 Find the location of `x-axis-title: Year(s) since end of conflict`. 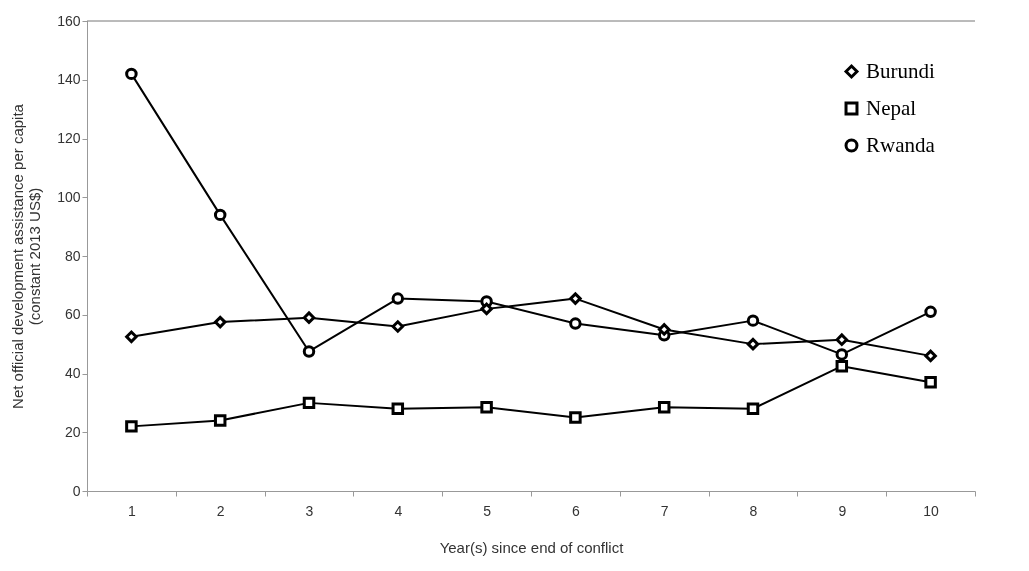

x-axis-title: Year(s) since end of conflict is located at coordinates (532, 547).